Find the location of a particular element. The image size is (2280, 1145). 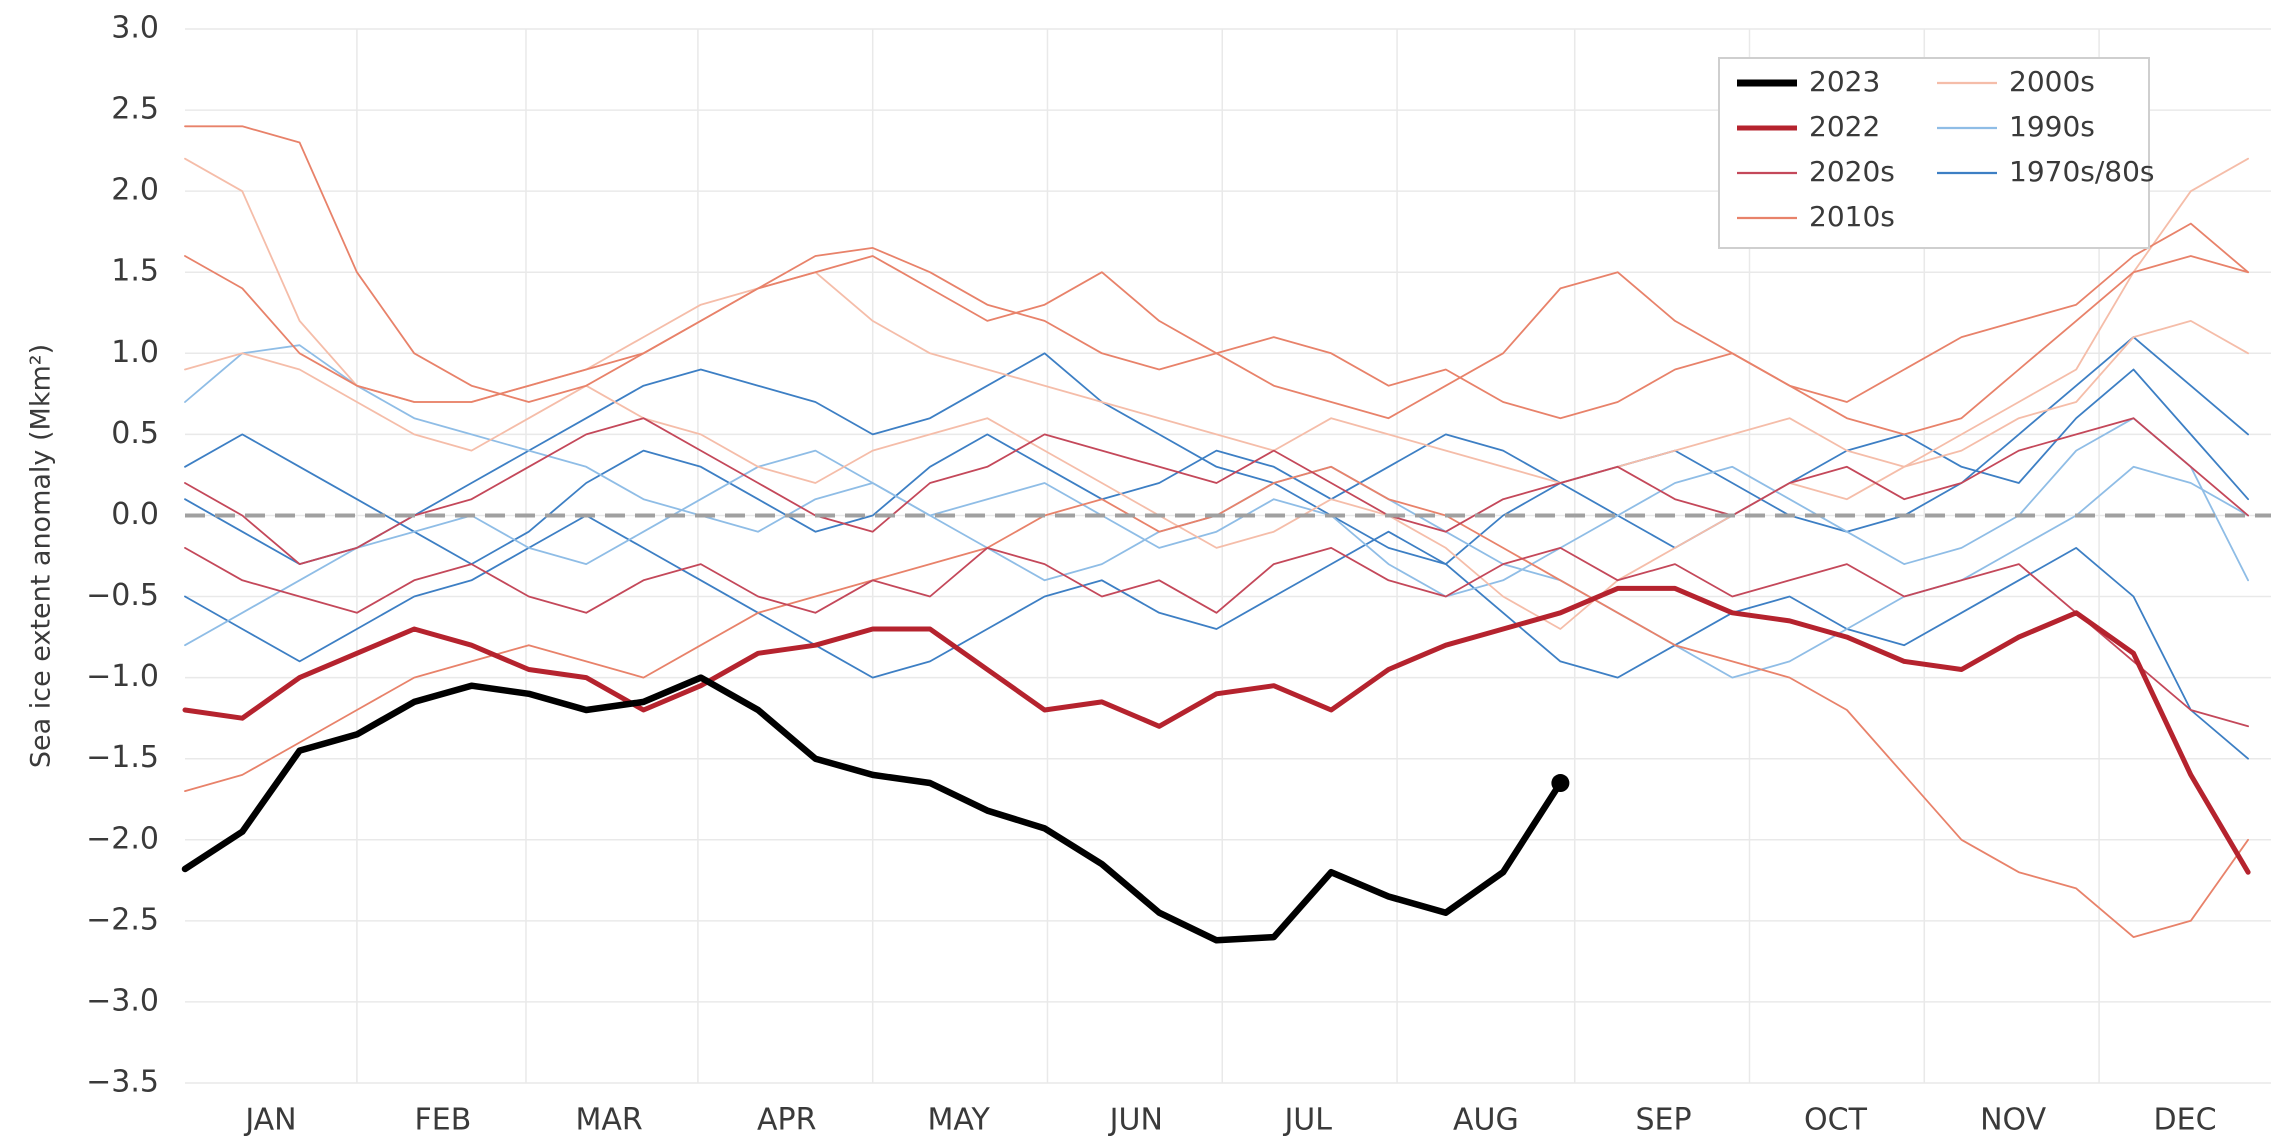

y-tick-label: −1.5 is located at coordinates (122, 757).